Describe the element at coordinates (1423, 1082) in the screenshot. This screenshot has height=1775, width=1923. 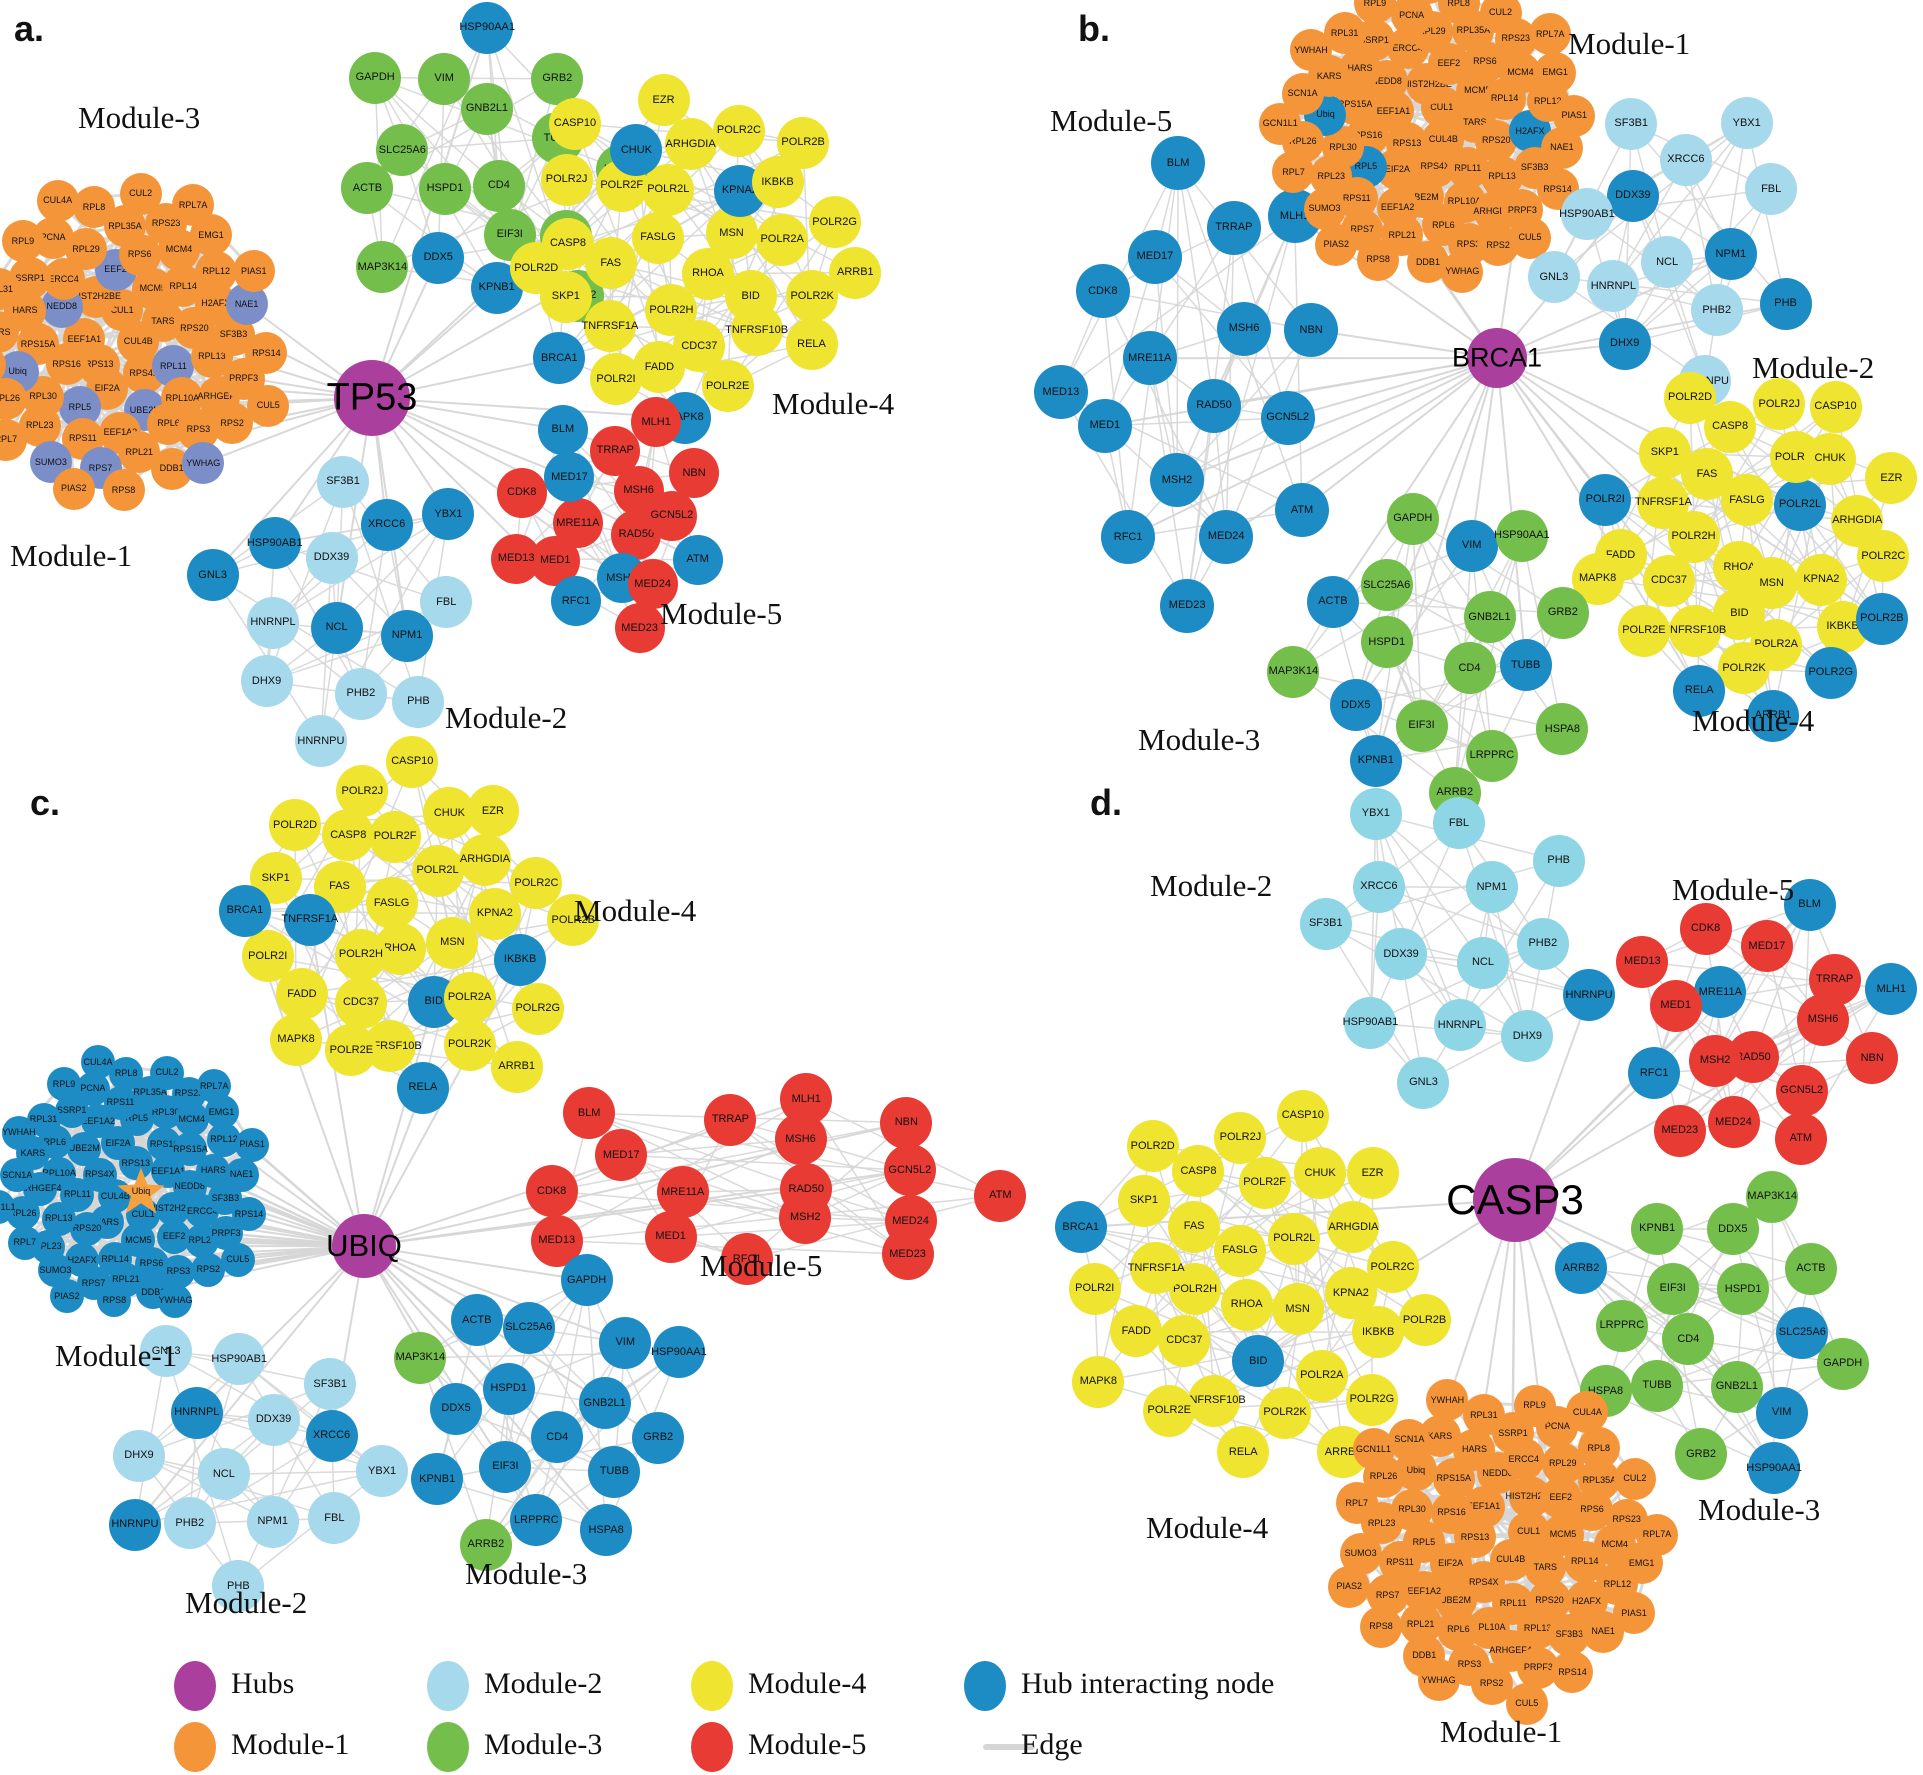
I see `node-GNL3: GNL3` at that location.